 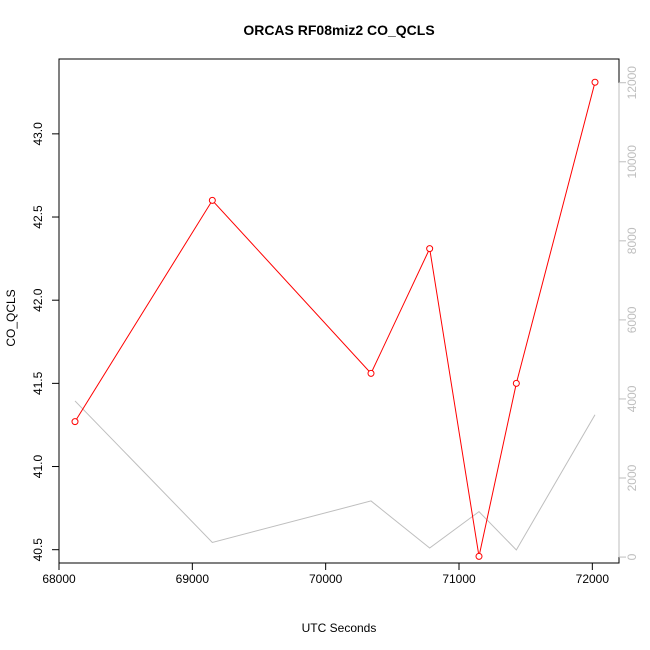 I want to click on y-axis-label: CO_QCLS, so click(x=11, y=317).